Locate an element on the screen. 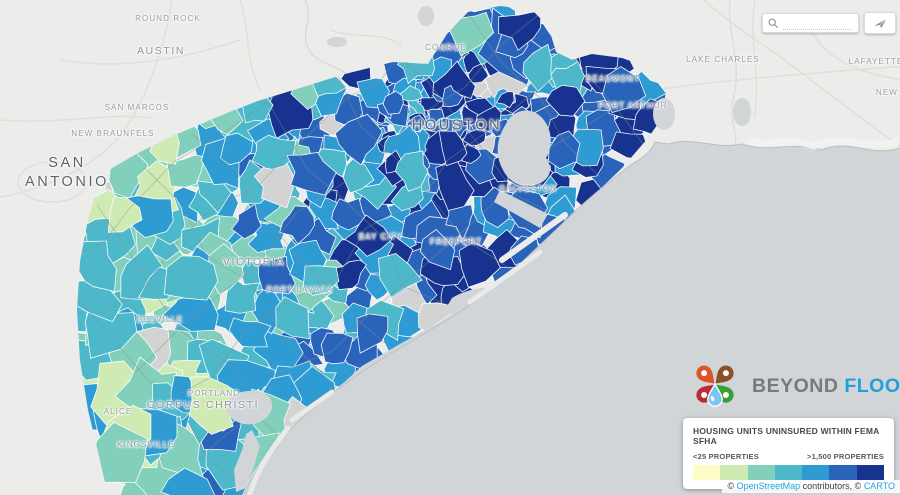 Image resolution: width=900 pixels, height=495 pixels. search-submit-button is located at coordinates (880, 23).